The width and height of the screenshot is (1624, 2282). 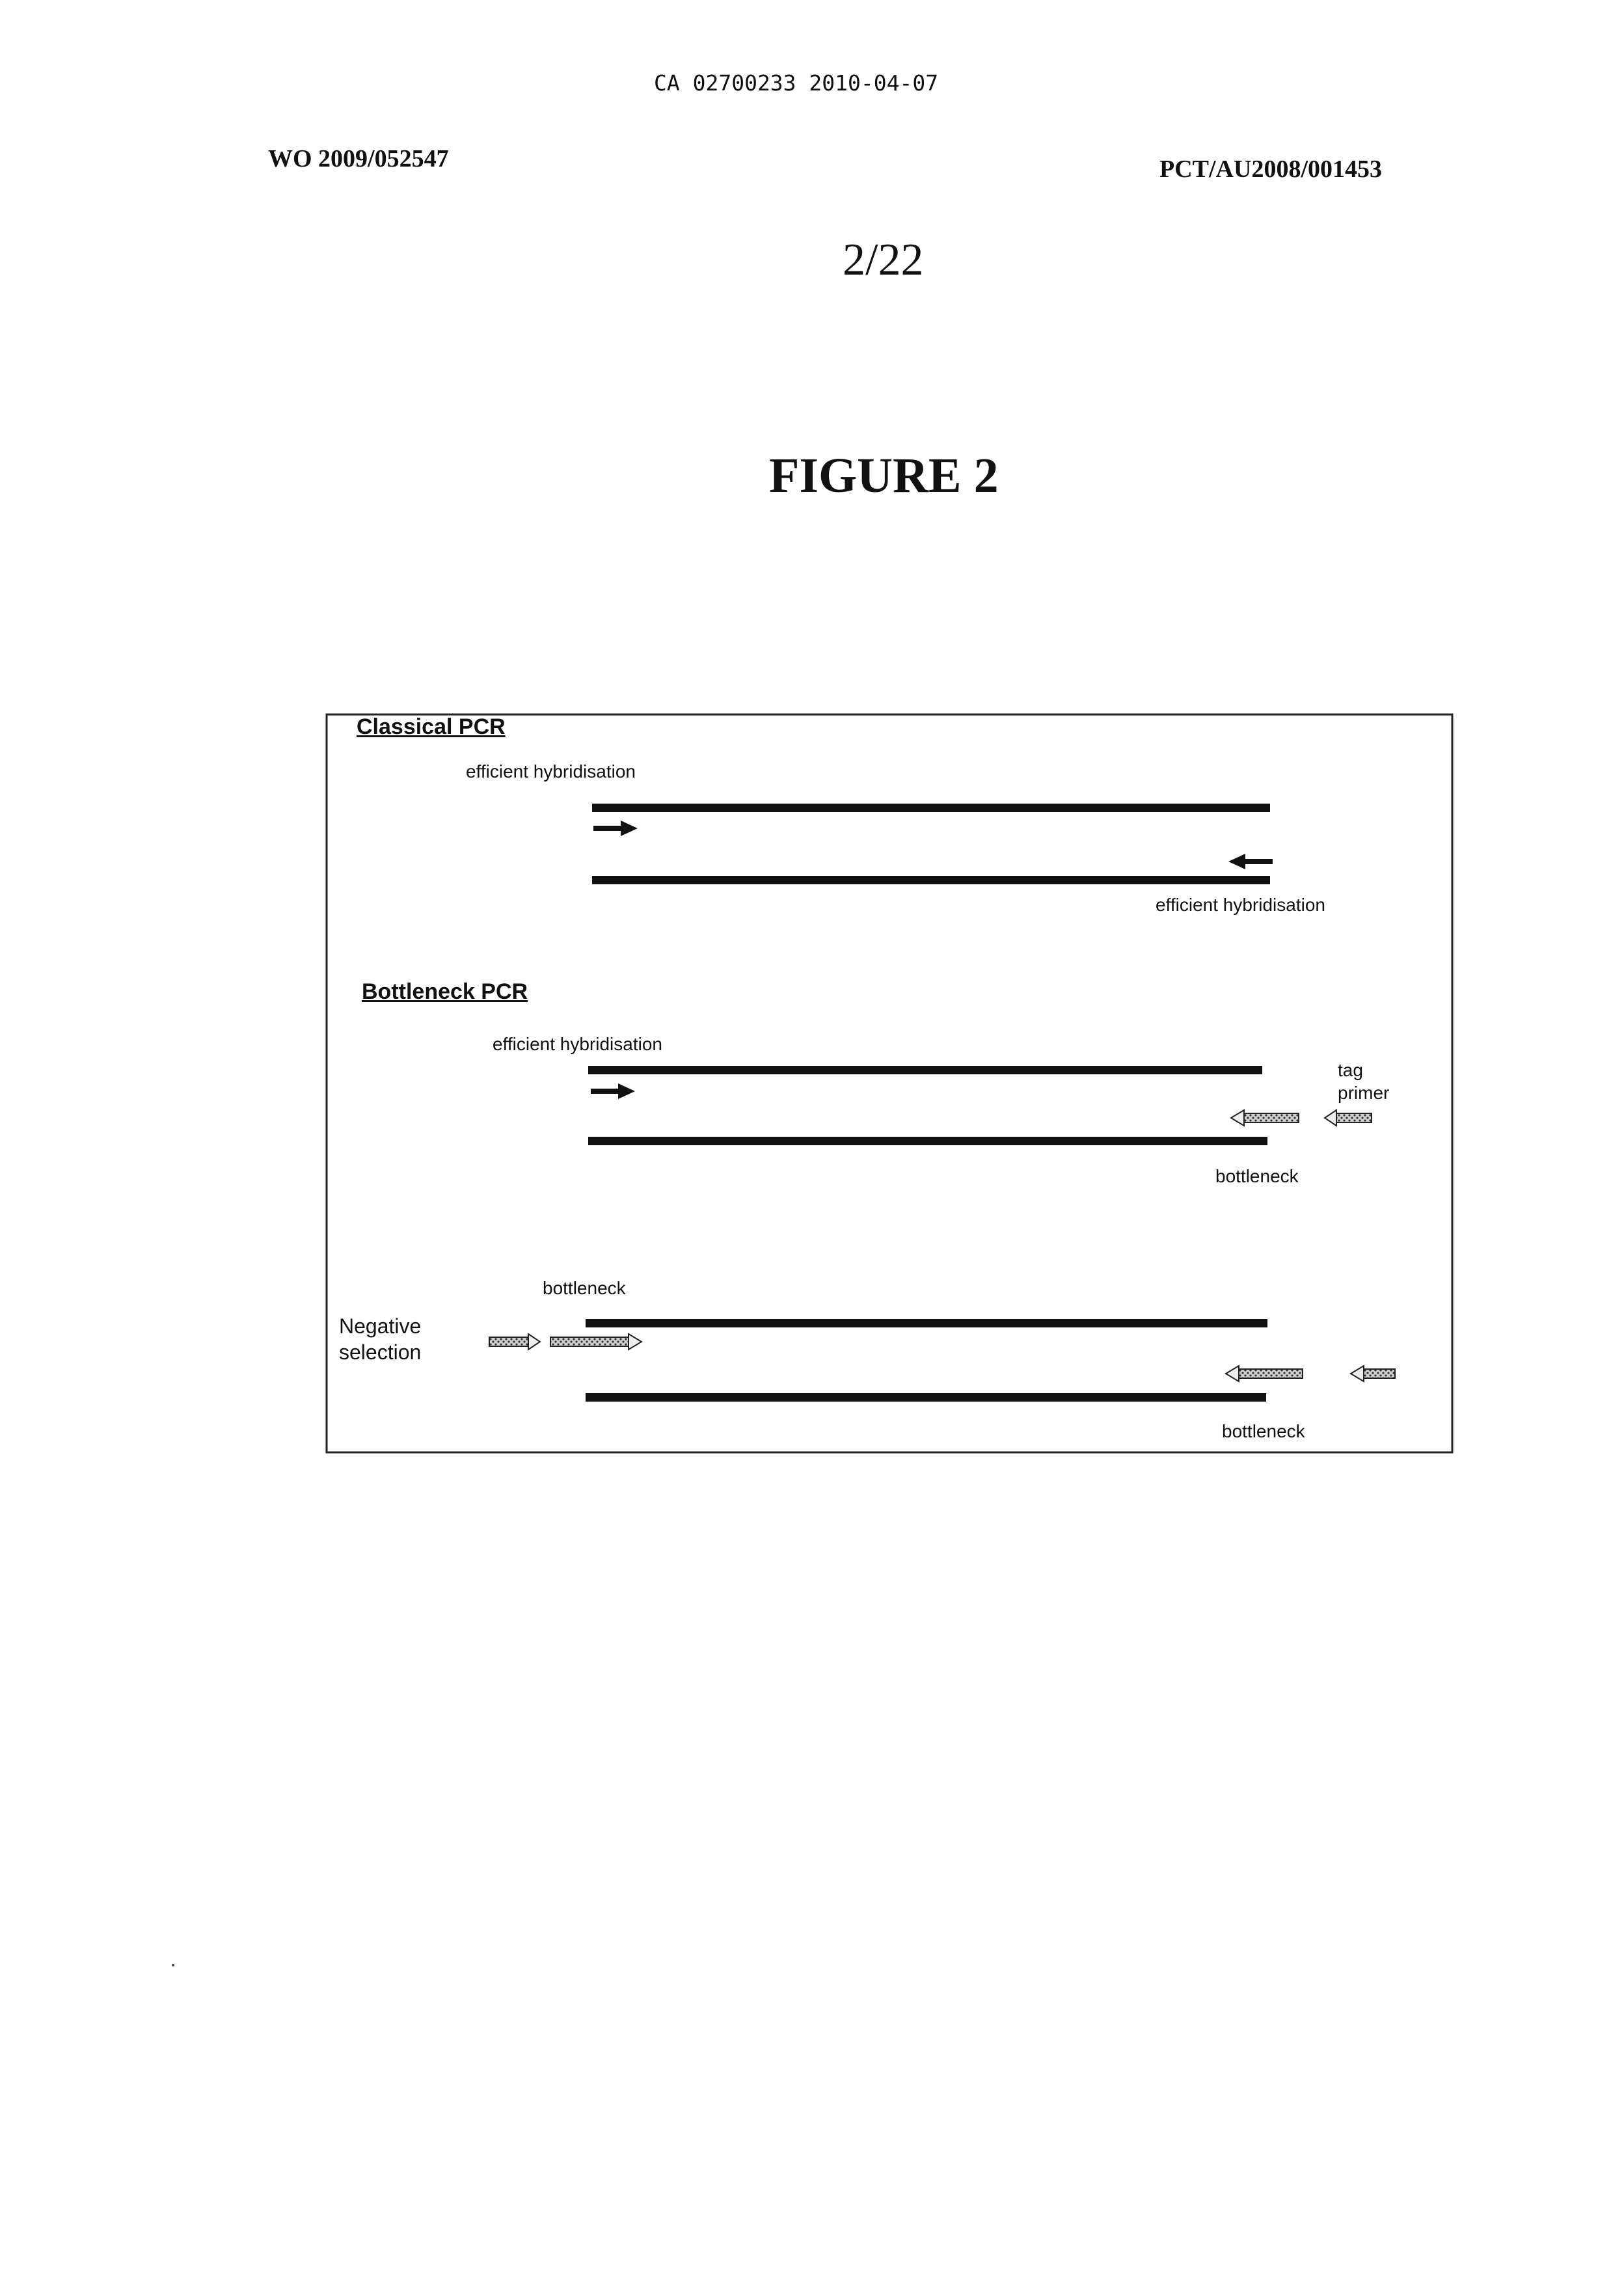 What do you see at coordinates (584, 1288) in the screenshot?
I see `negative-label-top: bottleneck` at bounding box center [584, 1288].